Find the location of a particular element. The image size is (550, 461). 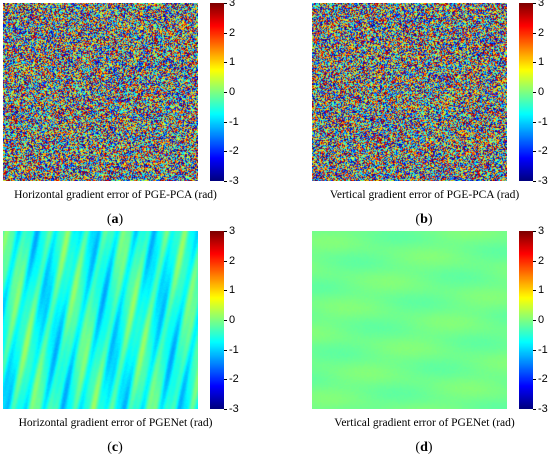

letter-d: d is located at coordinates (424, 447).